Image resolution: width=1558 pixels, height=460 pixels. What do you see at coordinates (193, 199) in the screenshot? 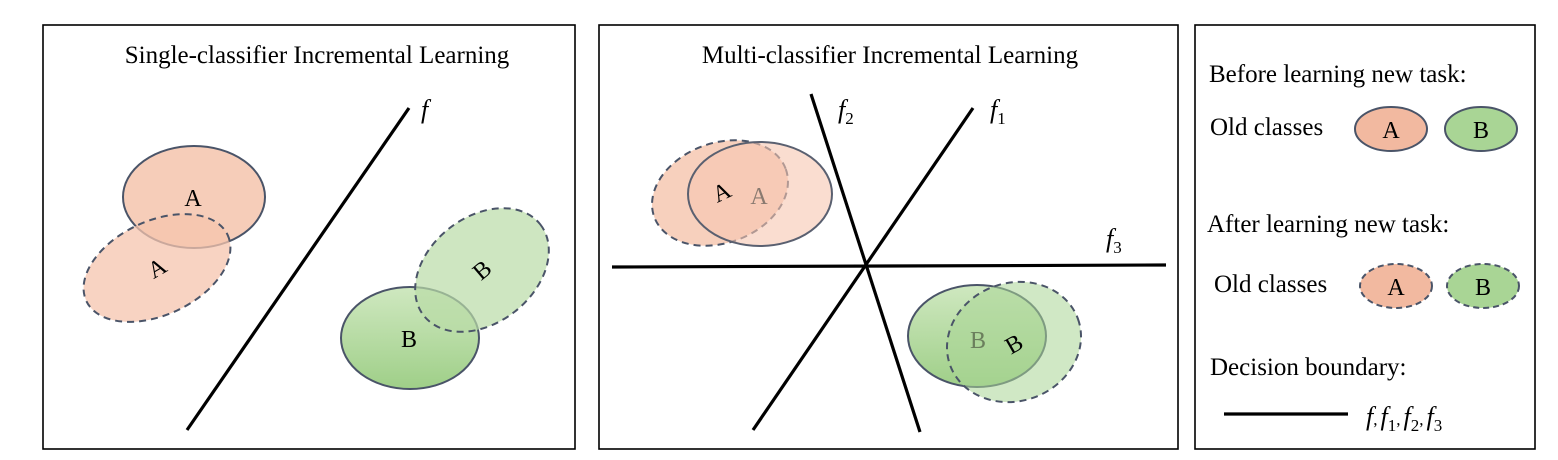
I see `single-old-class-a-label: A` at bounding box center [193, 199].